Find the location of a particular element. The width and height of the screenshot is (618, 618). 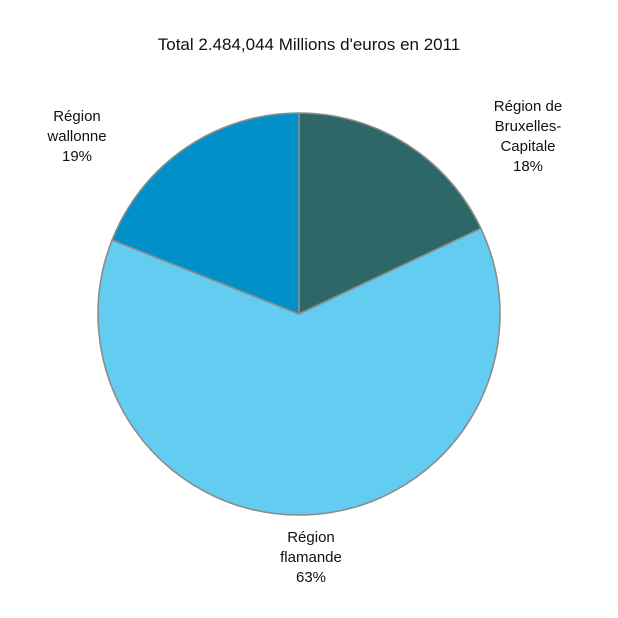

chart-title: Total 2.484,044 Millions d'euros en 2011 is located at coordinates (309, 44).